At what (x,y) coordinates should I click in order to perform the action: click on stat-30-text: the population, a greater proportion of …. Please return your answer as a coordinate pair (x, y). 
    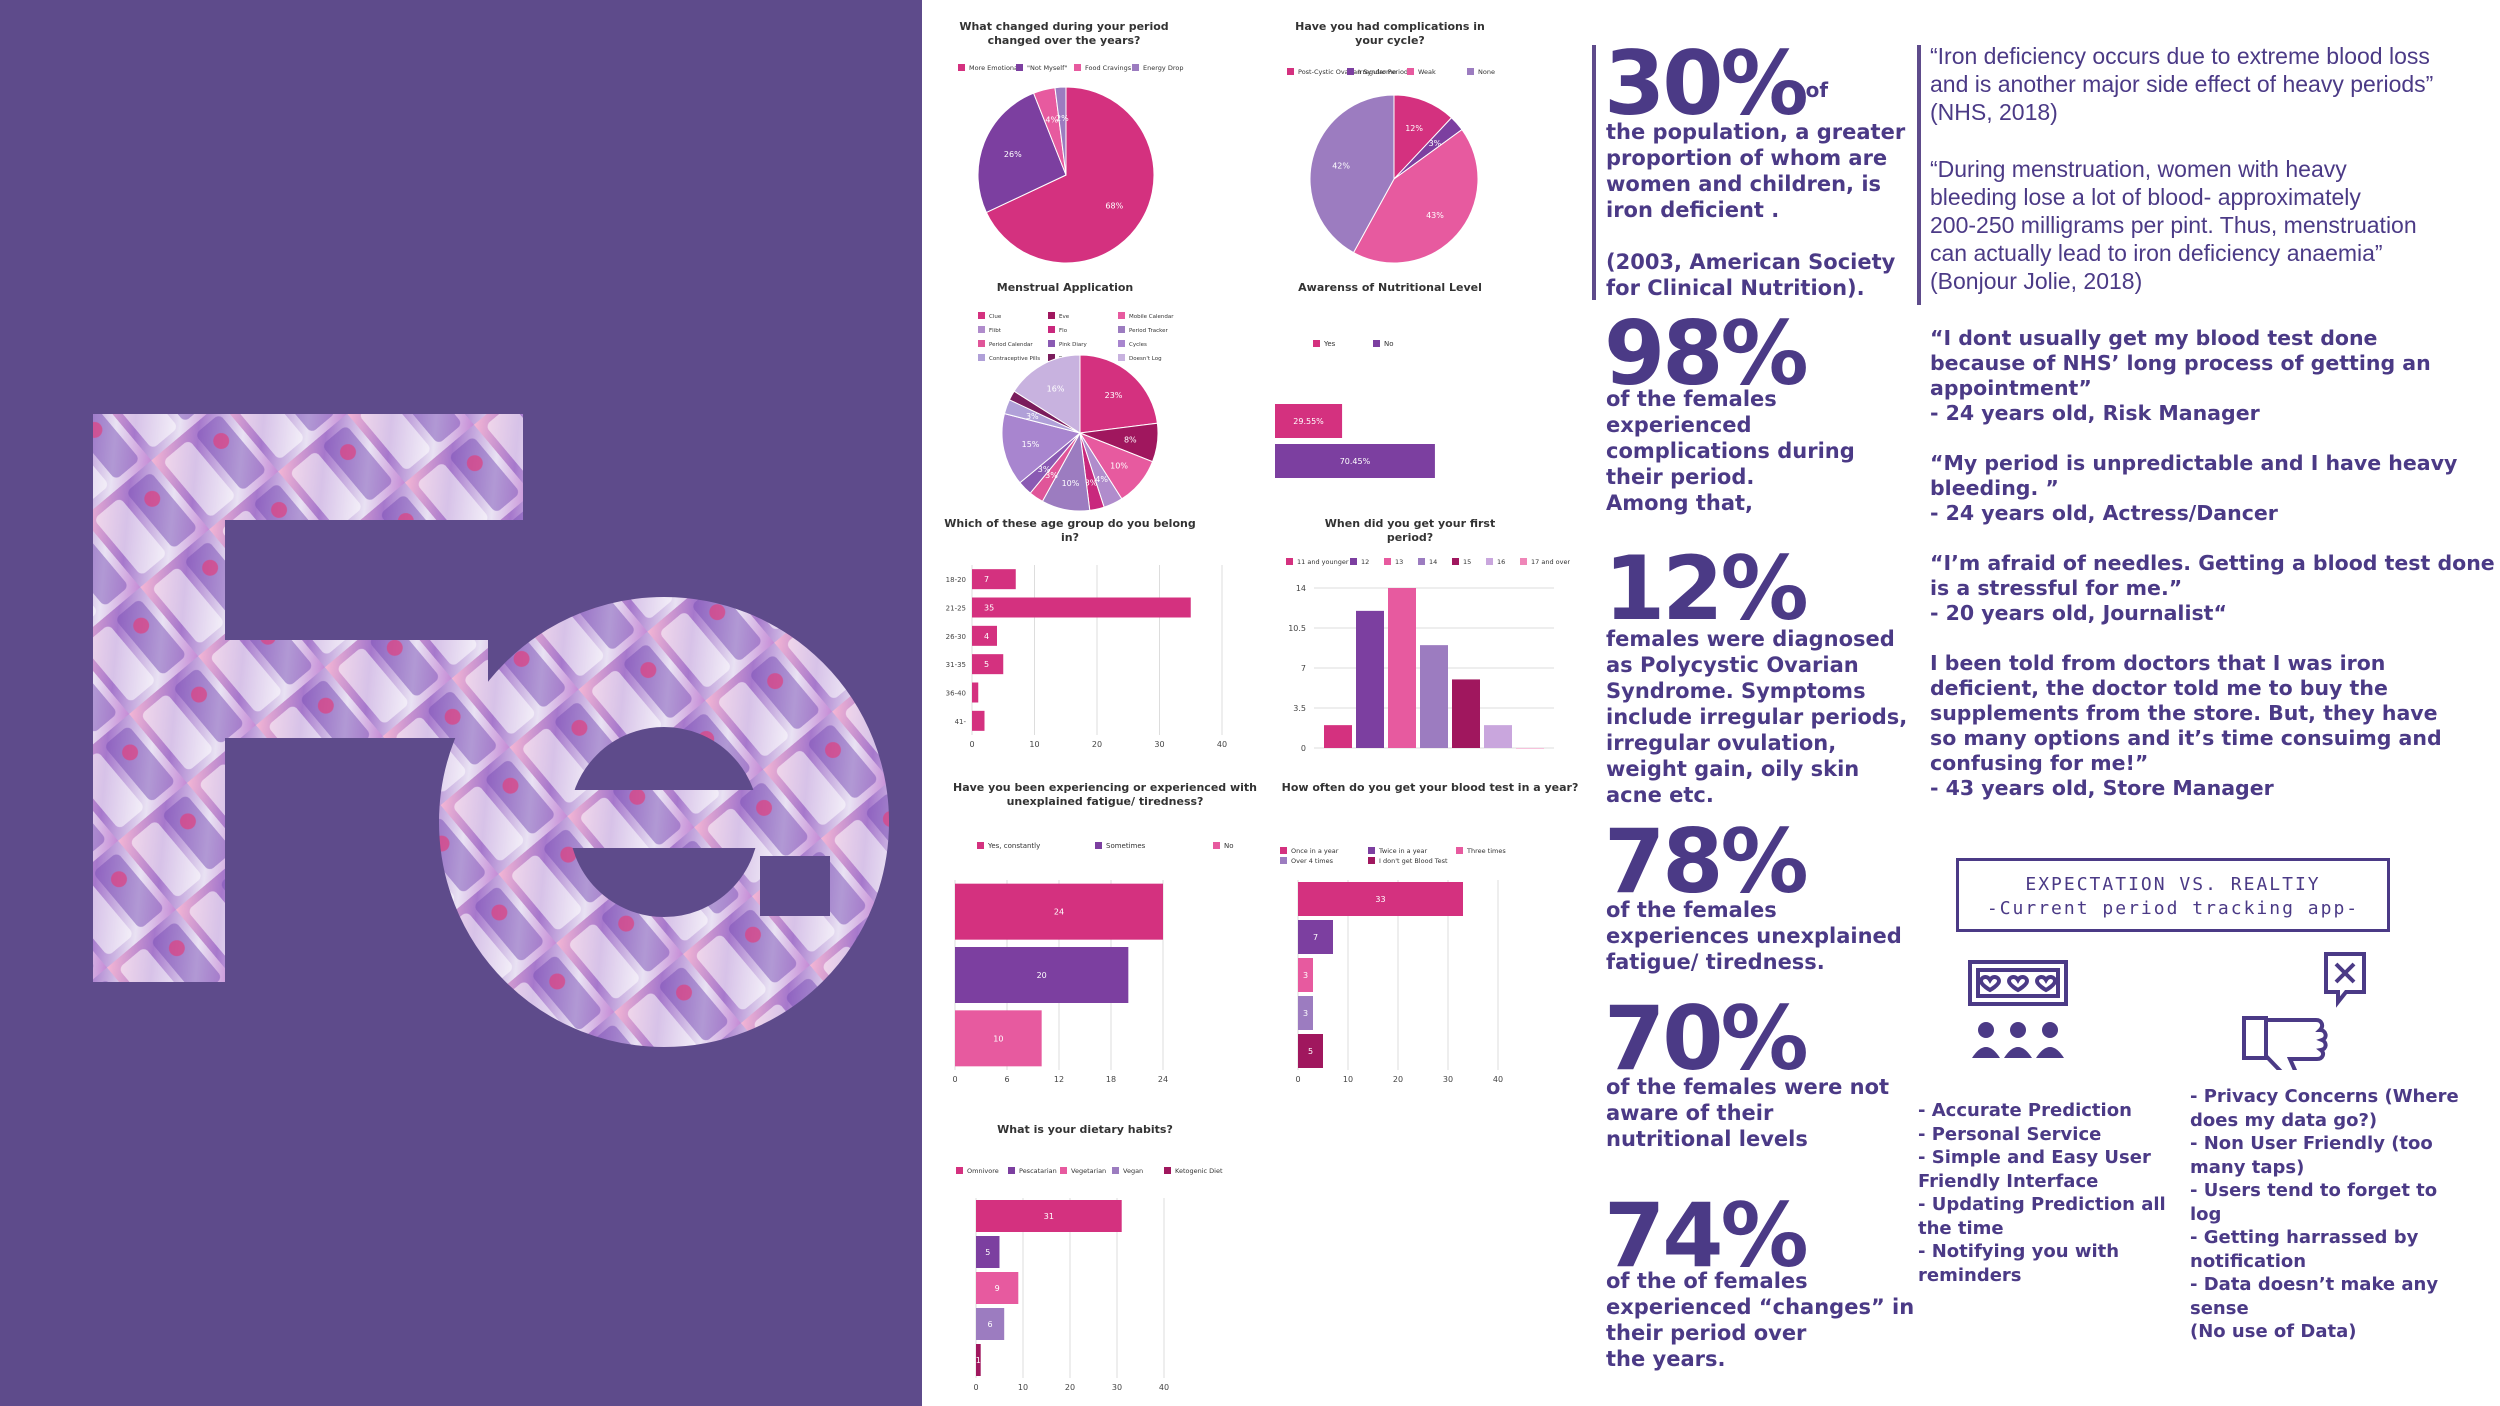
    Looking at the image, I should click on (1756, 210).